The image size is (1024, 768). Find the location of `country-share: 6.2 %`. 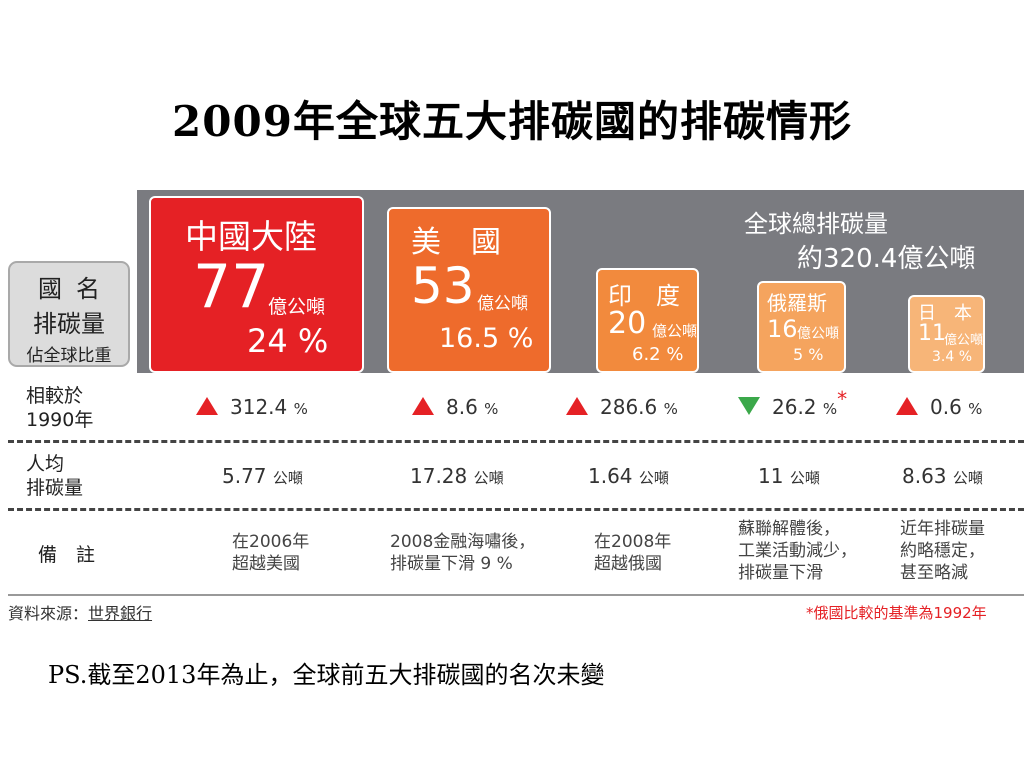

country-share: 6.2 % is located at coordinates (658, 354).